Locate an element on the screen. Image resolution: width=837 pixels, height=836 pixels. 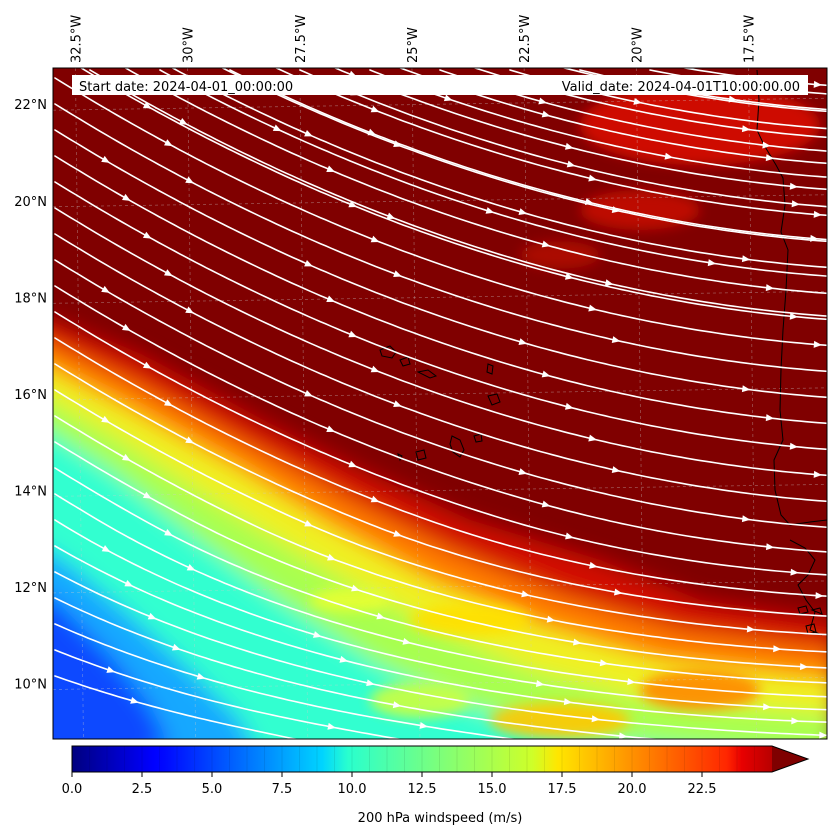
island-maio is located at coordinates (478, 438).